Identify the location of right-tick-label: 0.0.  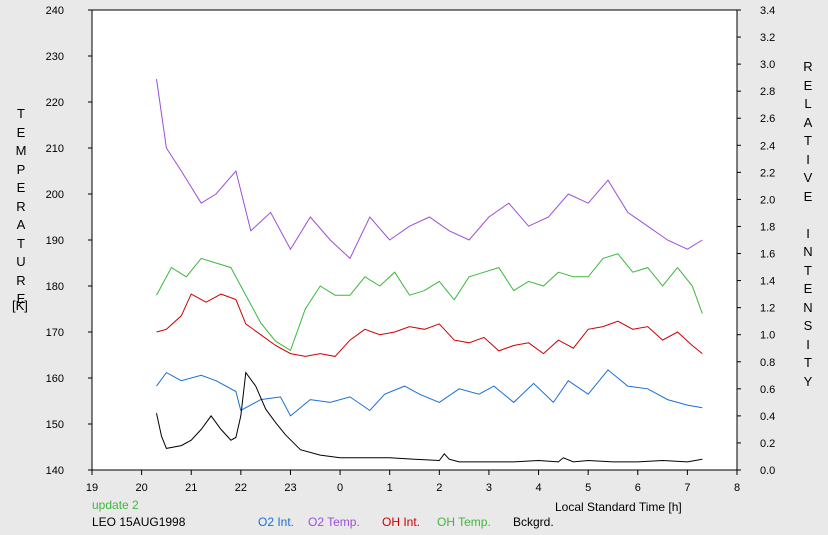
(767, 471).